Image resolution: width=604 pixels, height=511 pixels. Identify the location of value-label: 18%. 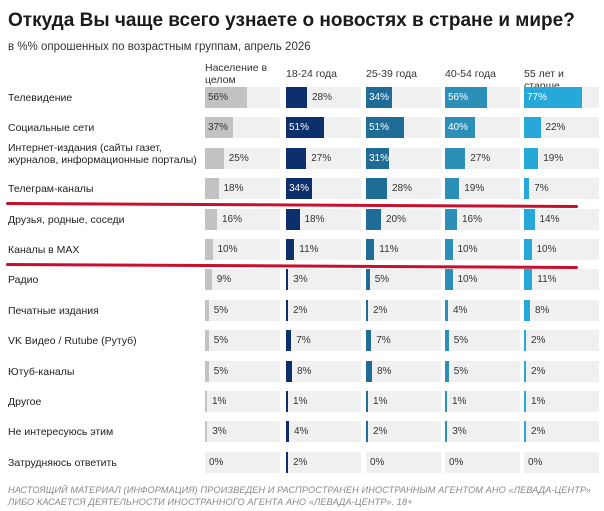
(314, 219).